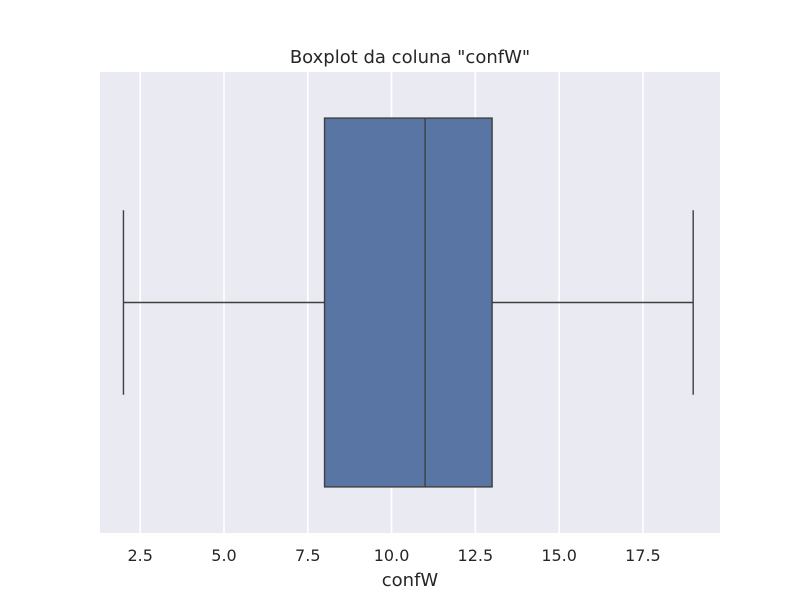 This screenshot has width=800, height=605. I want to click on x-tick-labels: 2.5 5.0 7.5 10.0 12.5 15.0 17.5, so click(393, 555).